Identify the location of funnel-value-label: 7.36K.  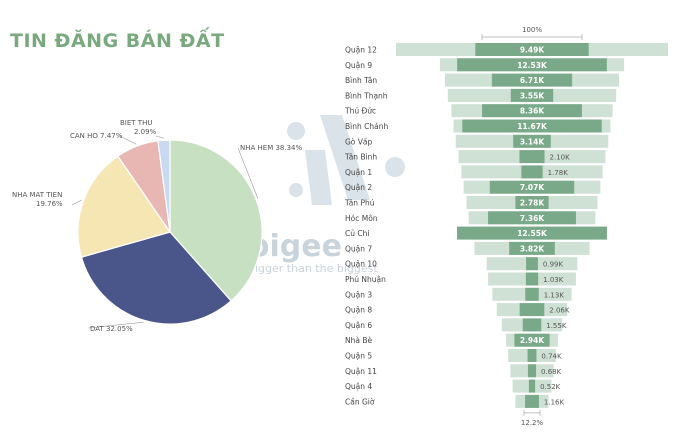
(533, 218).